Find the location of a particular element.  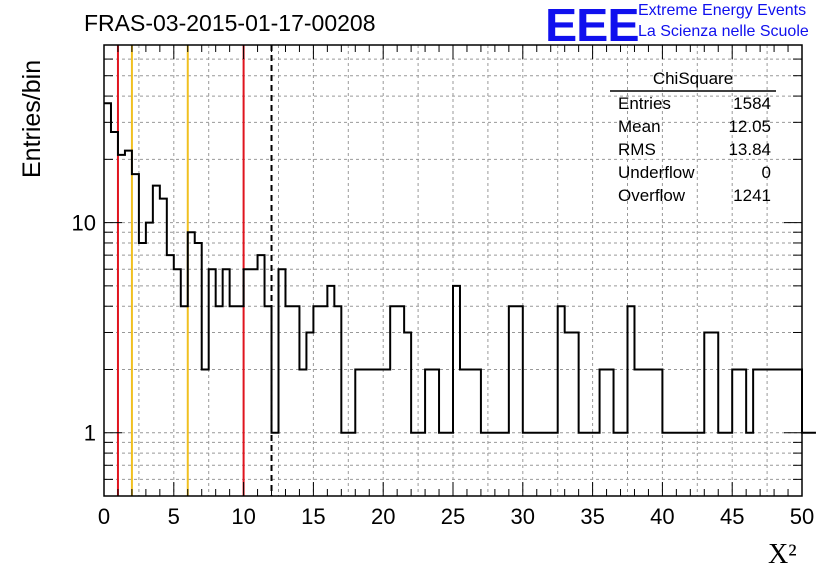

y-axis-label: Entries/bin is located at coordinates (32, 119).